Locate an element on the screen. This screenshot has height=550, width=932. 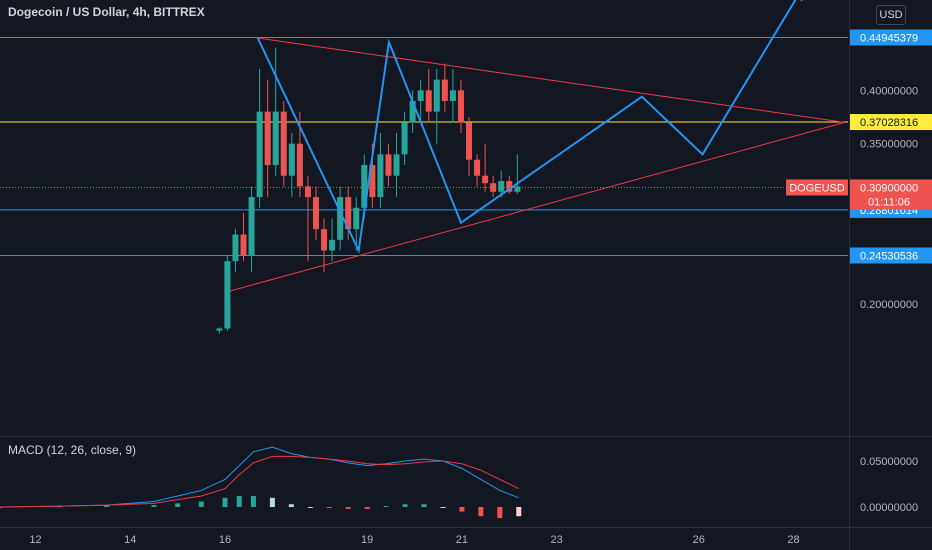
price-level-badge-text: 0.24530536 is located at coordinates (889, 257).